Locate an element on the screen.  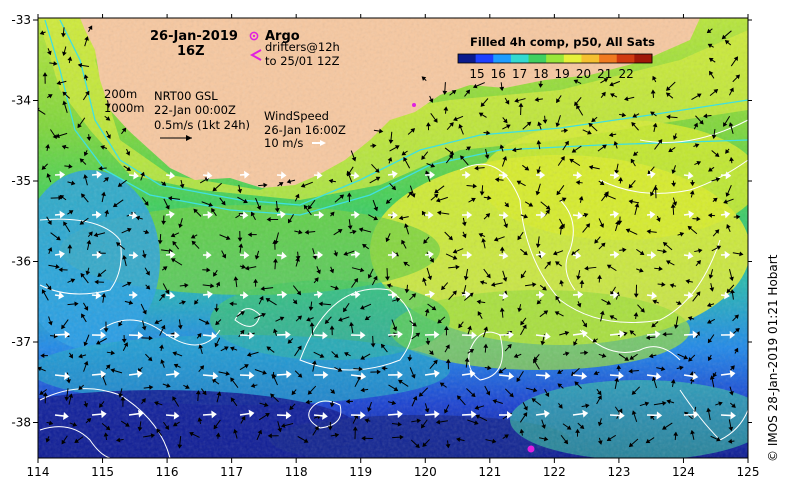
colorbar-label: 19 is located at coordinates (562, 74).